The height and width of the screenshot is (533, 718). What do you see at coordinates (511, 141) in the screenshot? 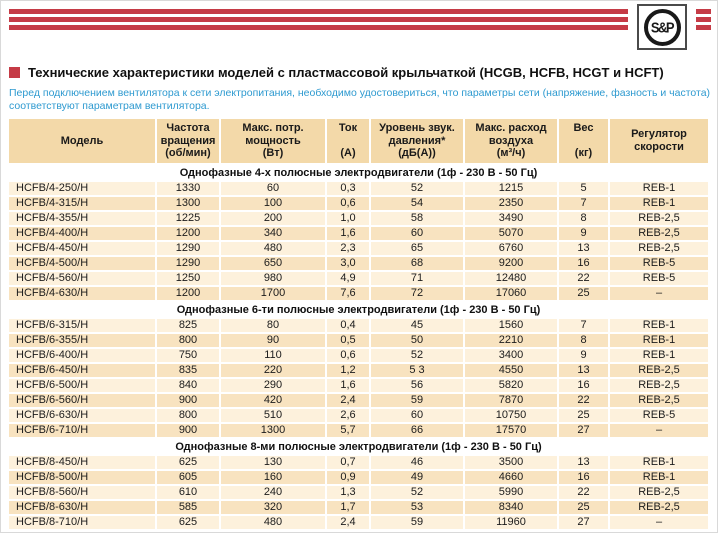
I see `column-header-airflow: Макс. расход воздуха (м³/ч)` at bounding box center [511, 141].